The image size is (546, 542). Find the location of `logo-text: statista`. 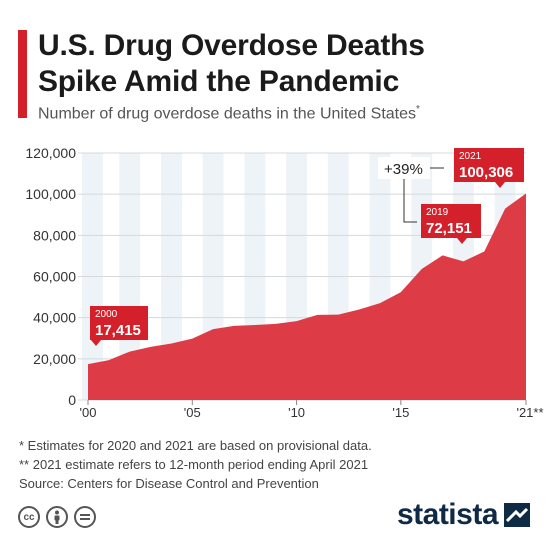

logo-text: statista is located at coordinates (447, 514).